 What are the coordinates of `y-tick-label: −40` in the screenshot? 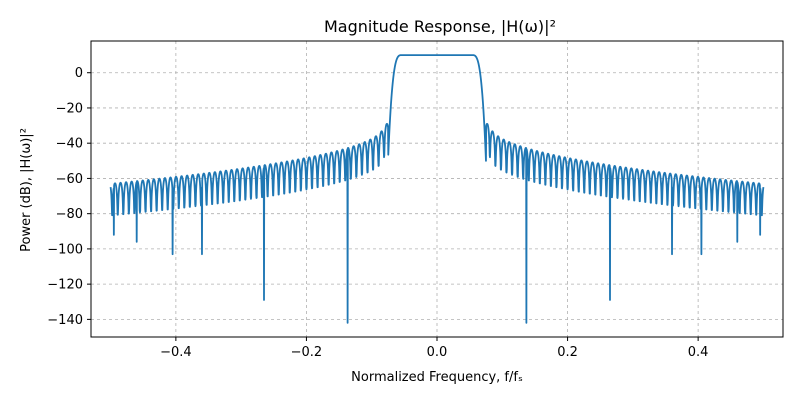 It's located at (69, 144).